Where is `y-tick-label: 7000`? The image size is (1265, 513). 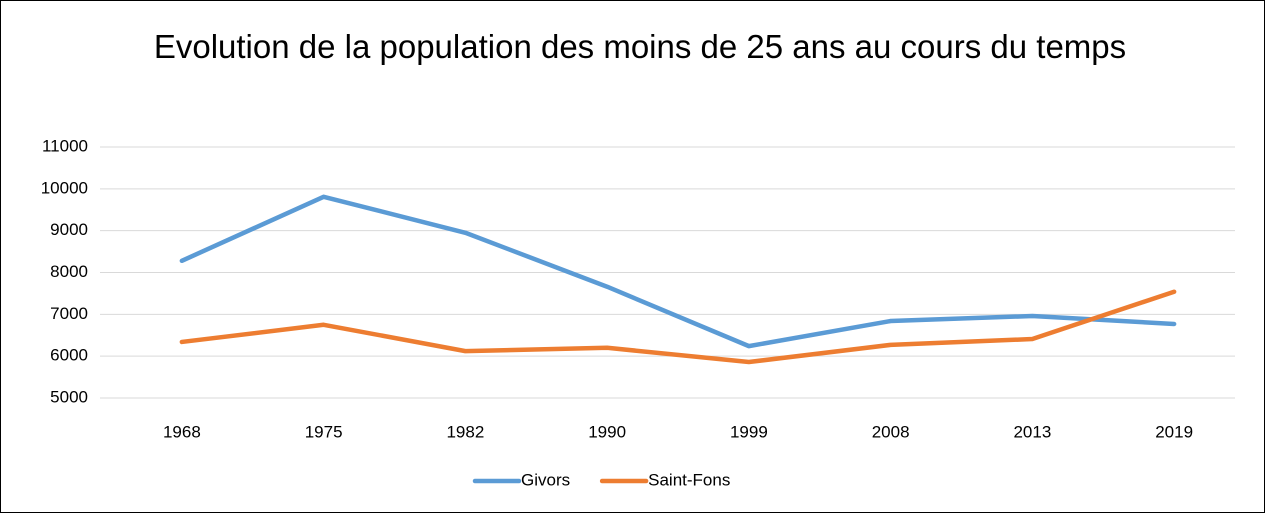
y-tick-label: 7000 is located at coordinates (69, 313).